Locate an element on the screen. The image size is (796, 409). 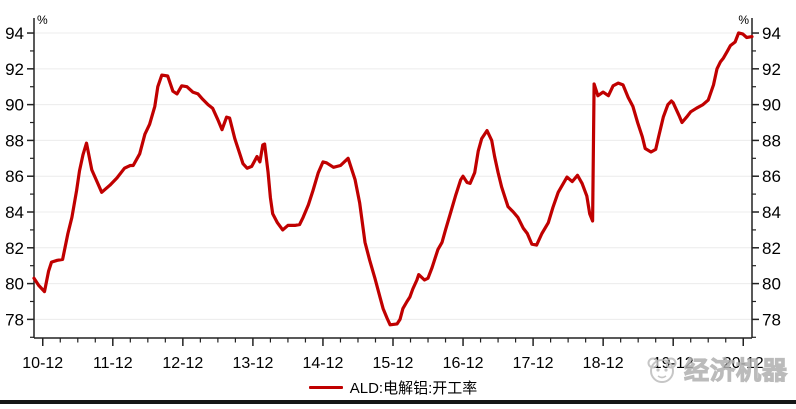
left-axis-unit-label: % is located at coordinates (42, 20).